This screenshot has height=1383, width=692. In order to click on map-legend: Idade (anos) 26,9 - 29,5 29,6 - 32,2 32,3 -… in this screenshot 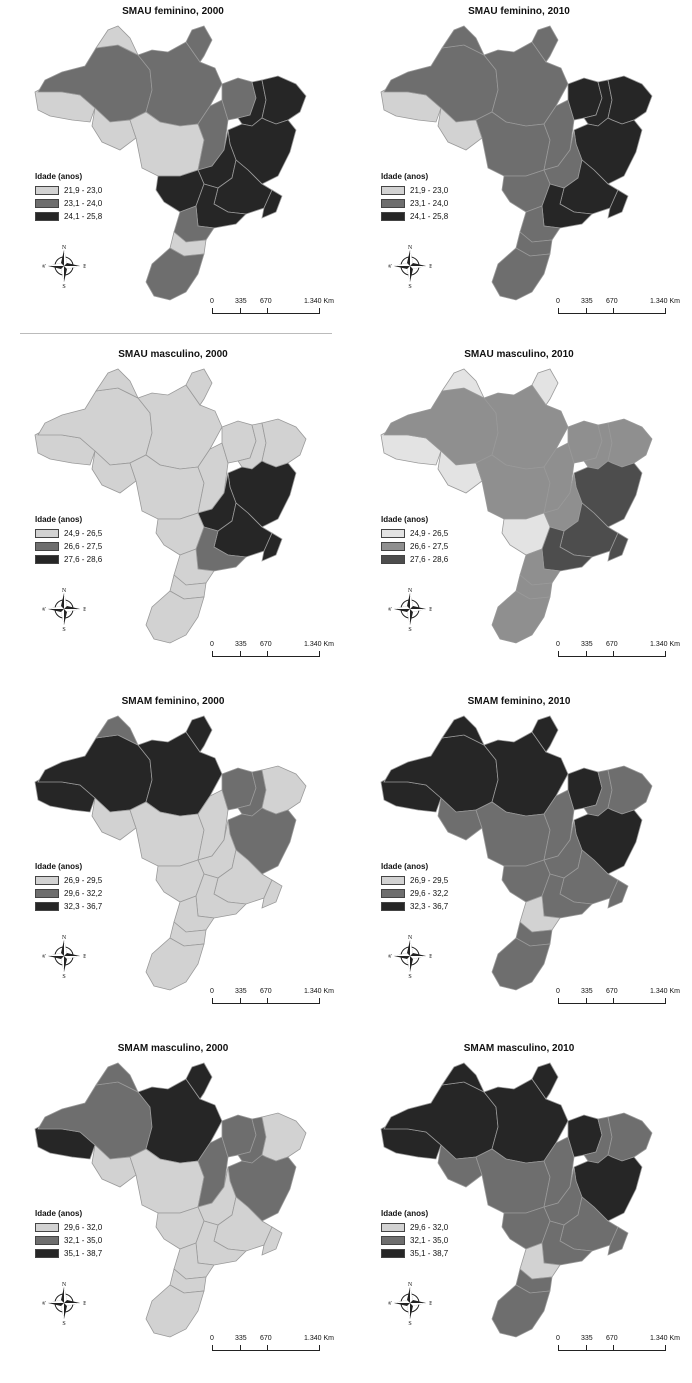, I will do `click(414, 887)`.